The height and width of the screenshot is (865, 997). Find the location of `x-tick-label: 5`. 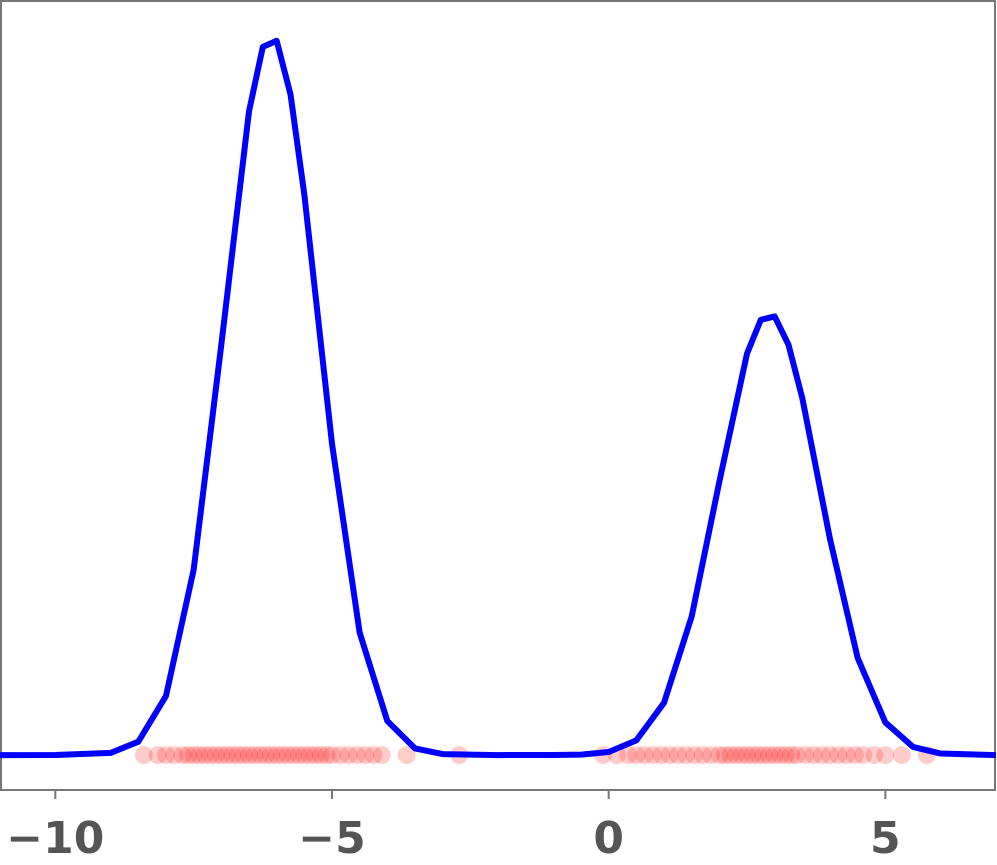

x-tick-label: 5 is located at coordinates (885, 838).